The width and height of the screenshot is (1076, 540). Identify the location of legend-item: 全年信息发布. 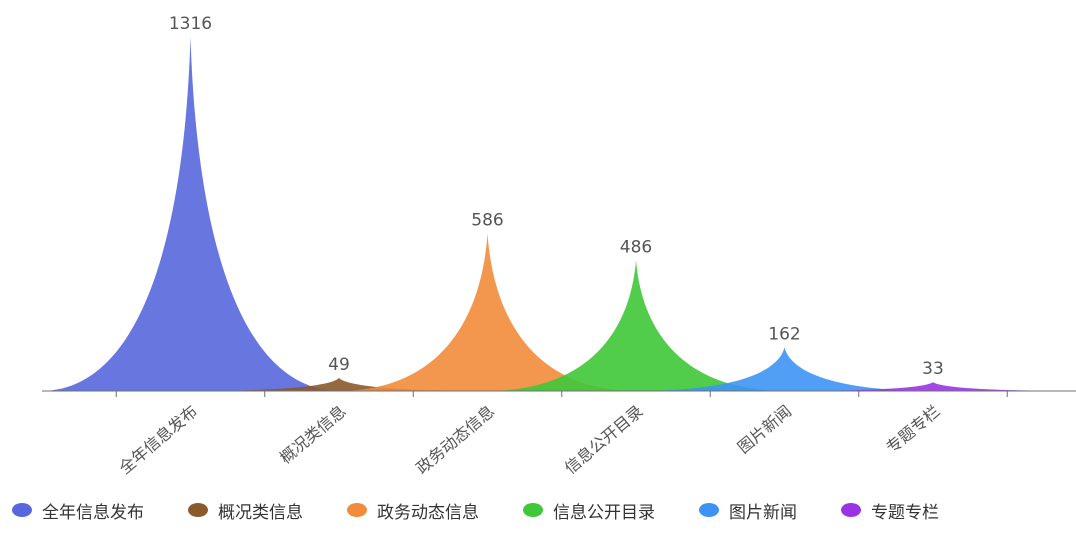
(78, 510).